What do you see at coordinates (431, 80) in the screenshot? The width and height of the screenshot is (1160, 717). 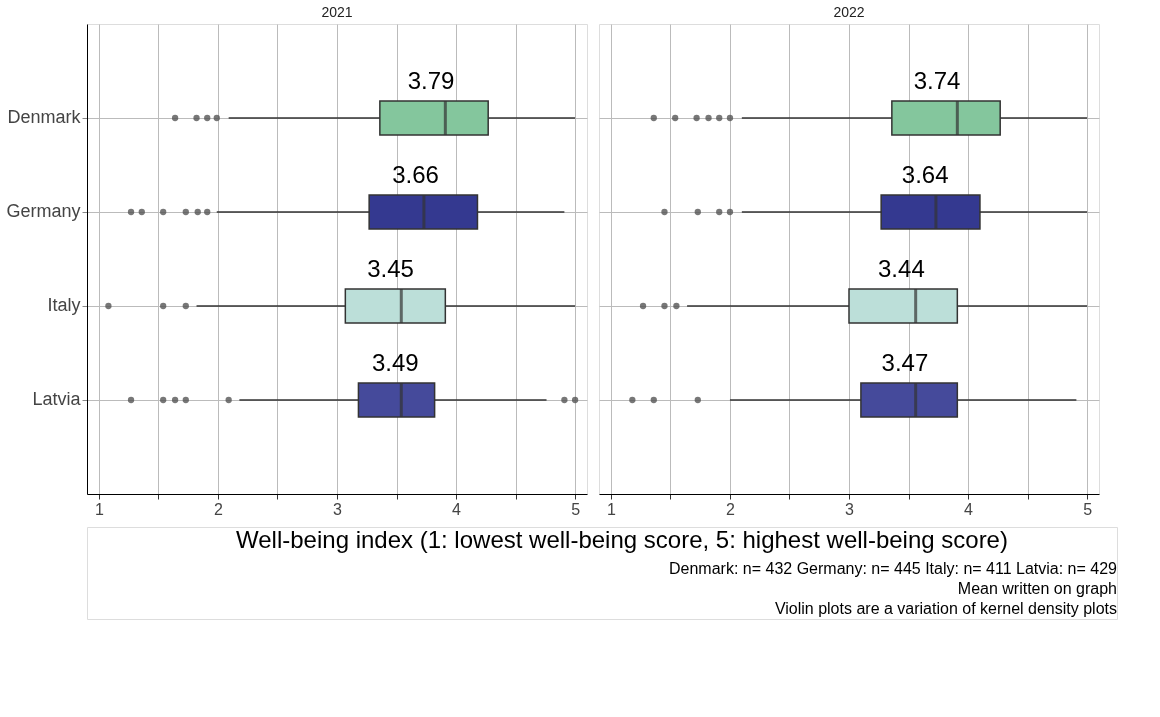 I see `annotation: 3.79` at bounding box center [431, 80].